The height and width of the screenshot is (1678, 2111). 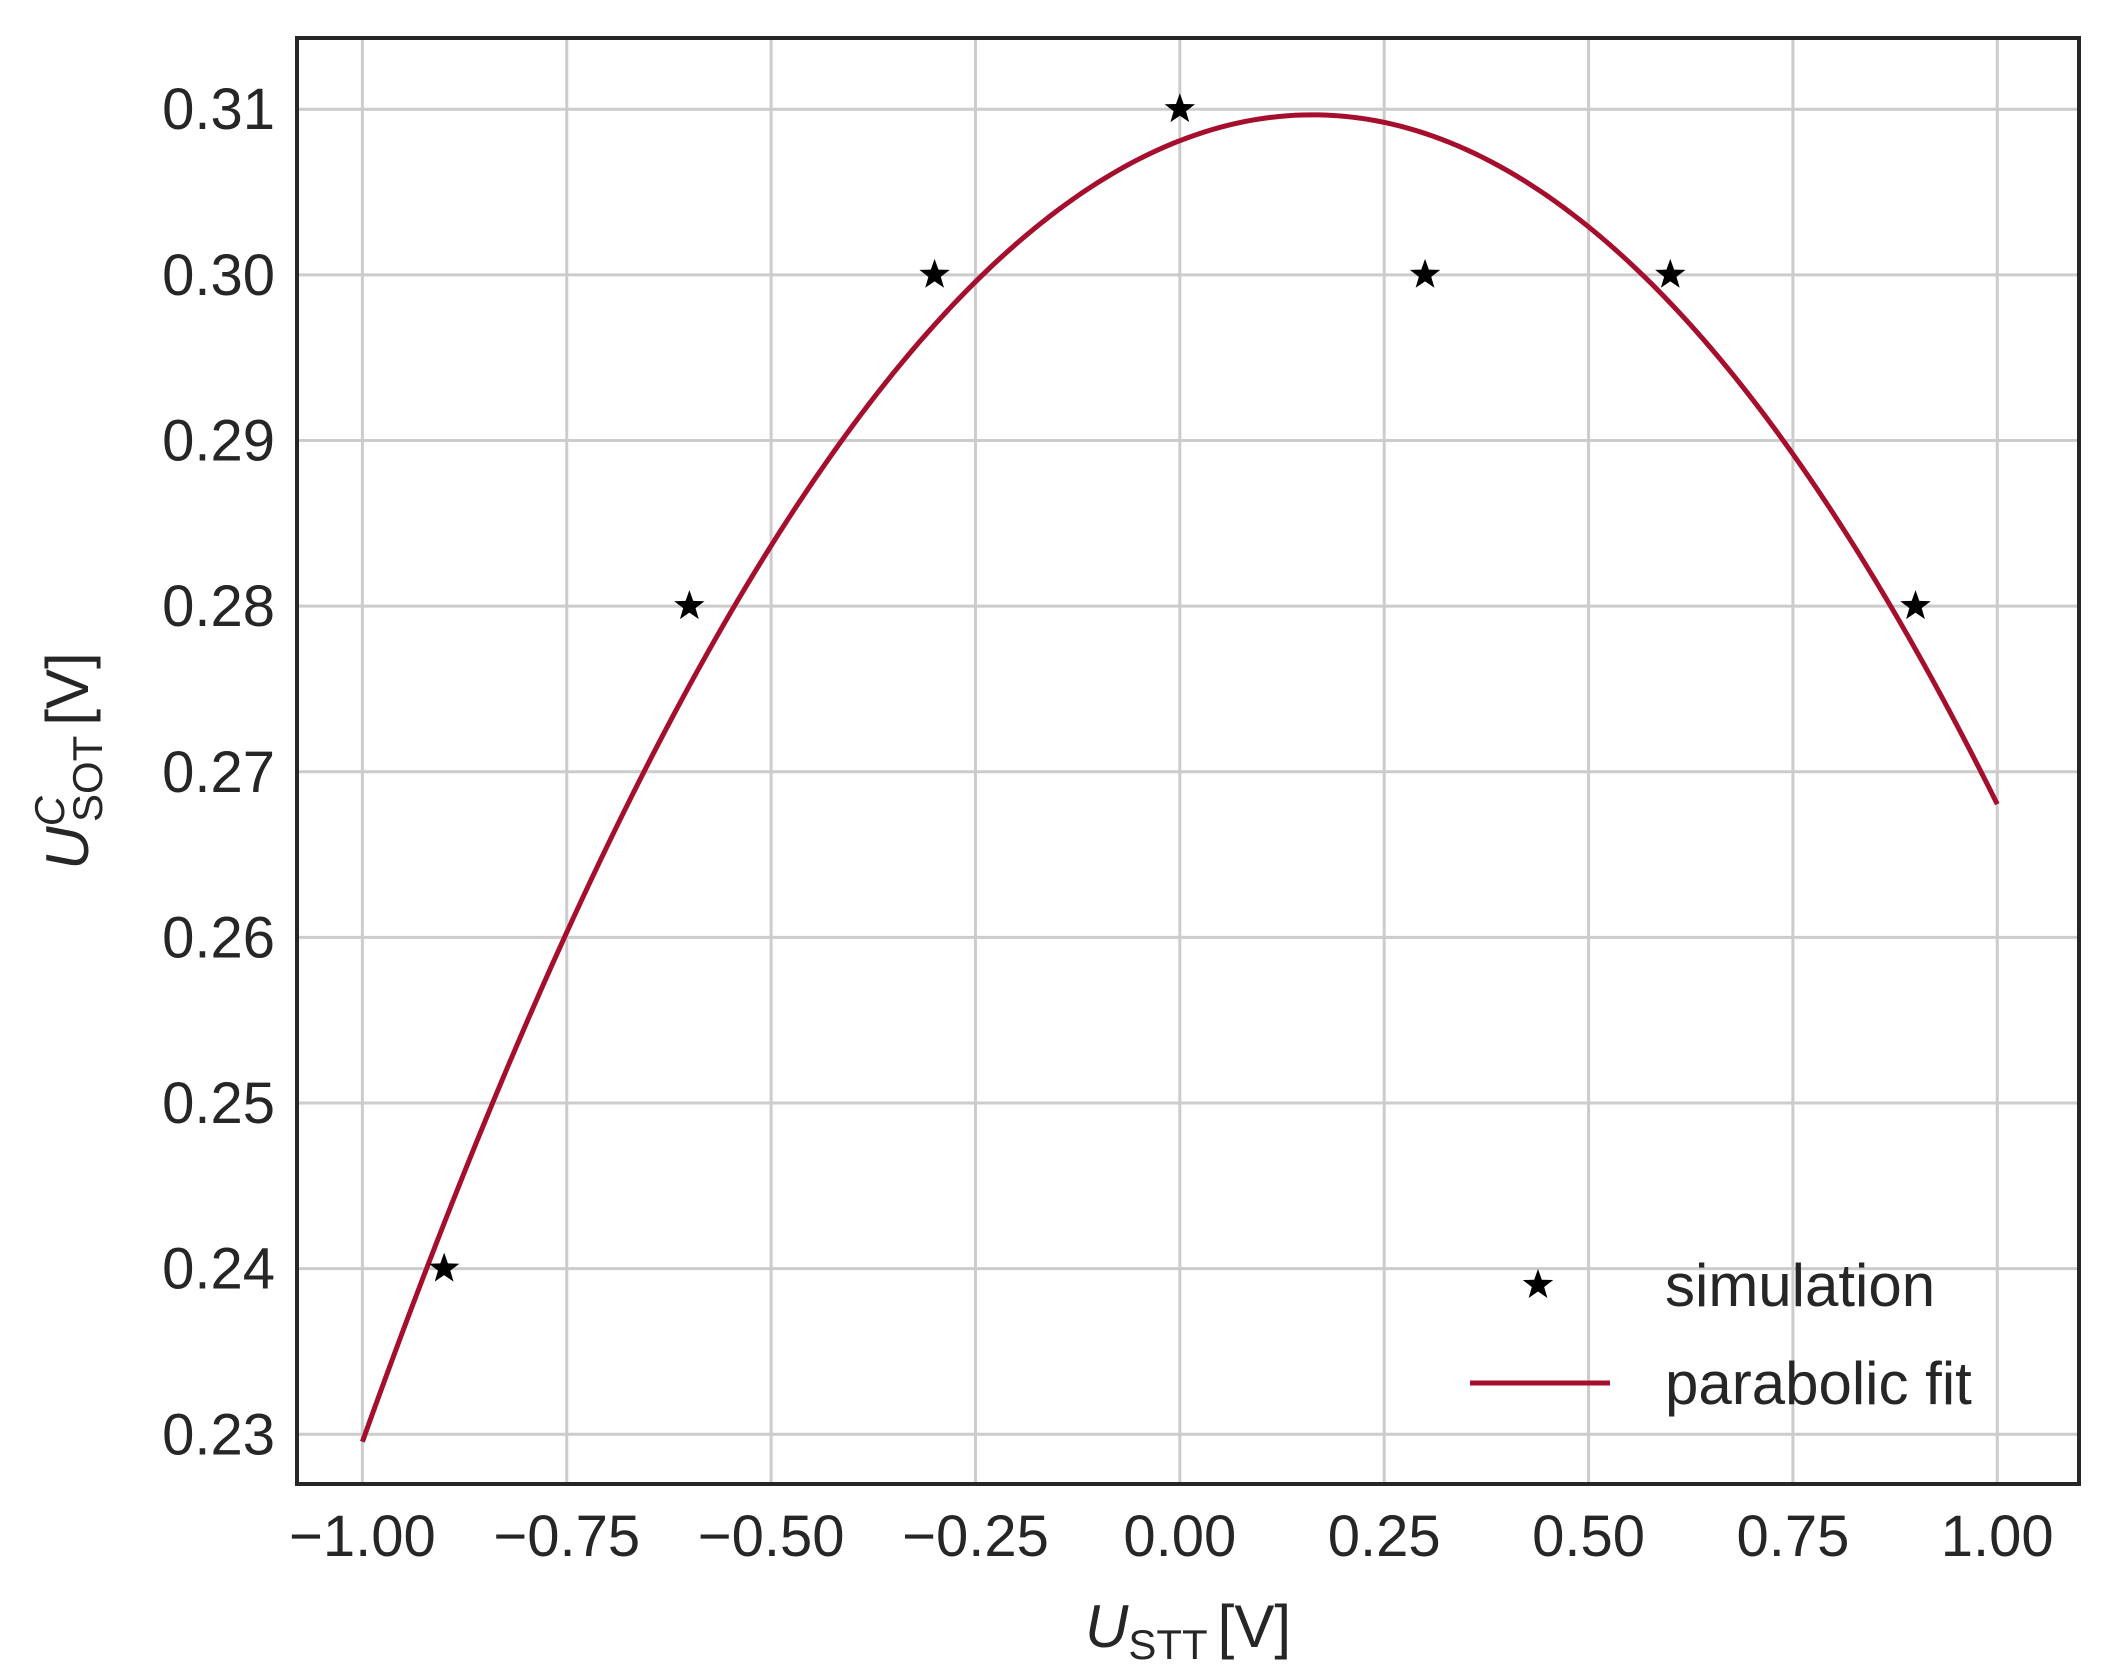 I want to click on y-tick-labels: 0.23 0.24 0.25 0.26 0.27 0.28 0.29 0.30 0.31, so click(x=218, y=772).